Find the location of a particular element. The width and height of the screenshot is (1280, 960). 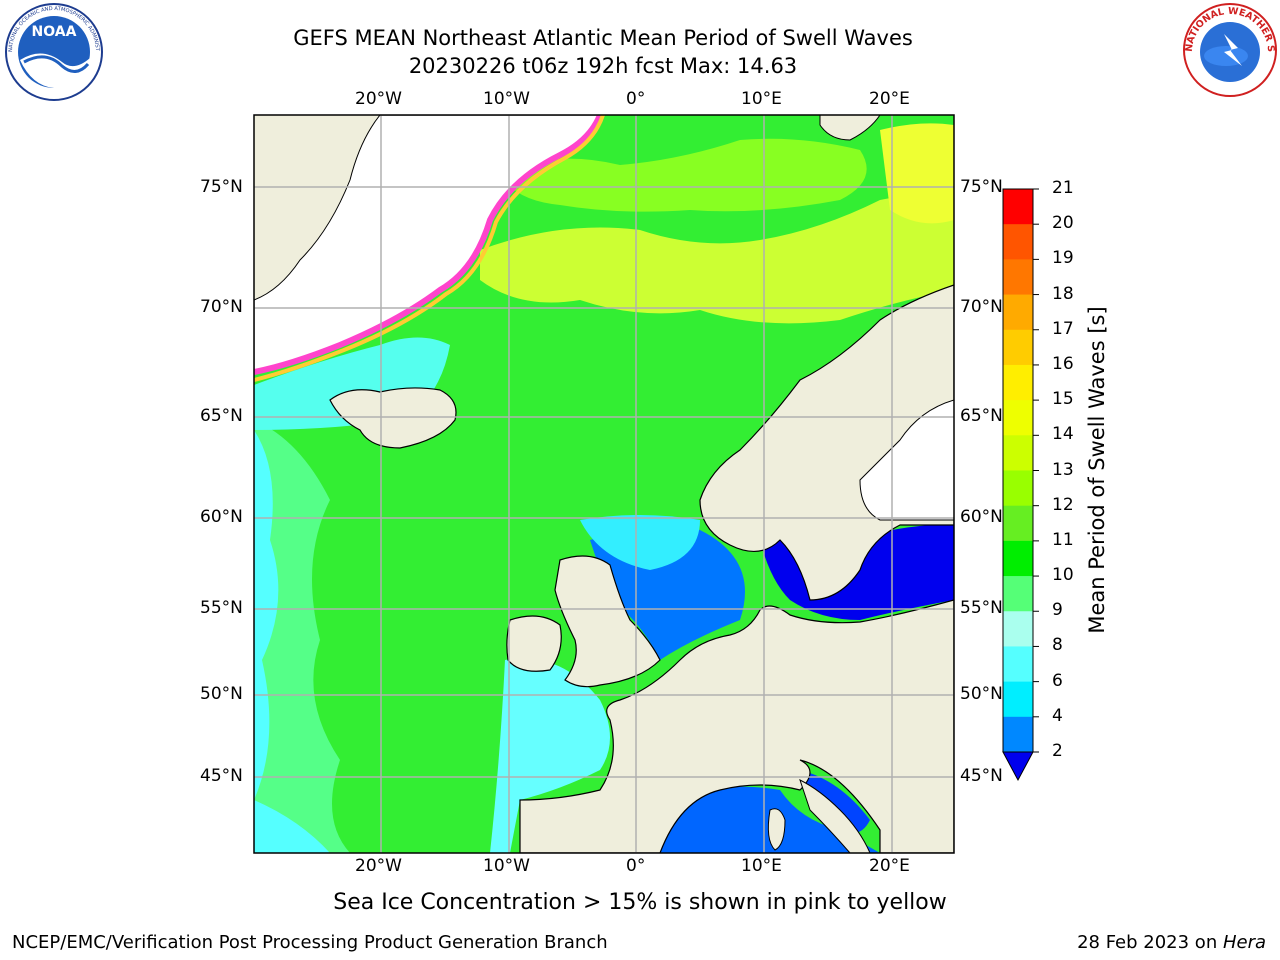

lat-label-right-45n: 45°N is located at coordinates (981, 776).